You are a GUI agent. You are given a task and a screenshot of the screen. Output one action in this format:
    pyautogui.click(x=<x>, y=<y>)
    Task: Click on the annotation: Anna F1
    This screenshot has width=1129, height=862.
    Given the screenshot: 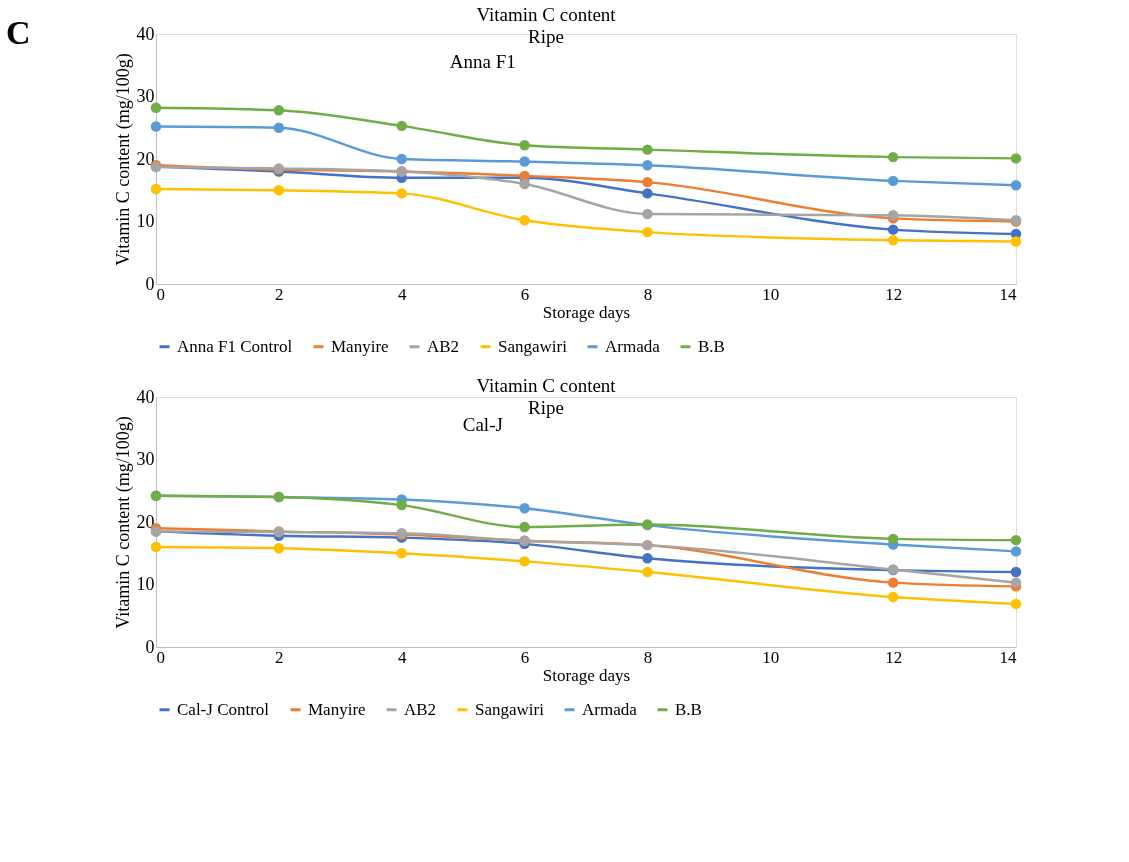 What is the action you would take?
    pyautogui.click(x=482, y=61)
    